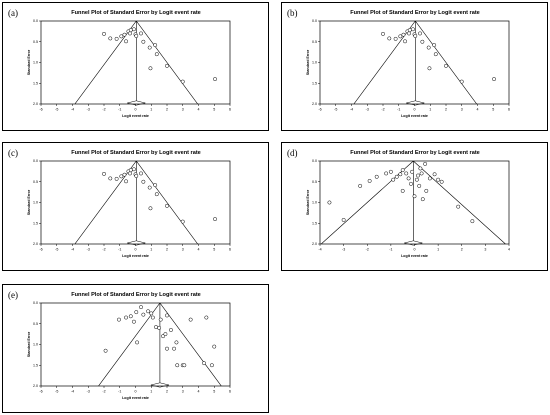 The height and width of the screenshot is (415, 550). What do you see at coordinates (129, 344) in the screenshot?
I see `funnel-line-left` at bounding box center [129, 344].